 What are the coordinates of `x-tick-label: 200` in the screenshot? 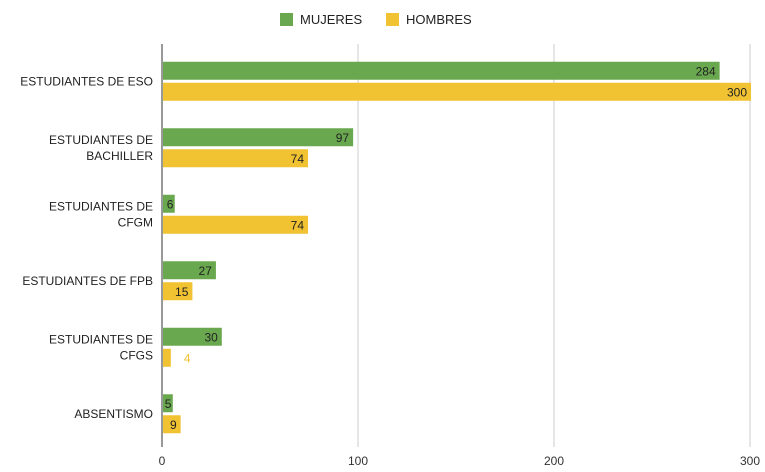 It's located at (554, 460).